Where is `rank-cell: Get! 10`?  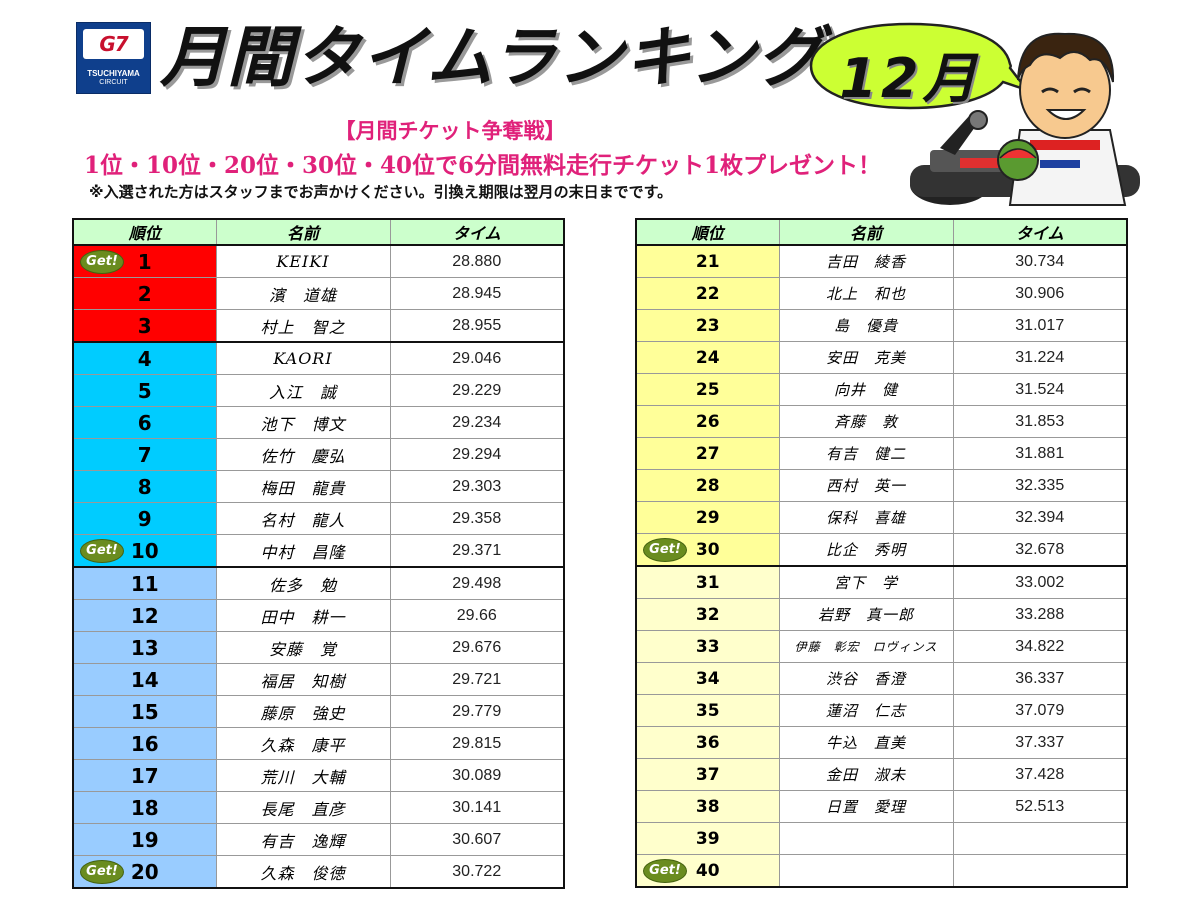
rank-cell: Get! 10 is located at coordinates (144, 551).